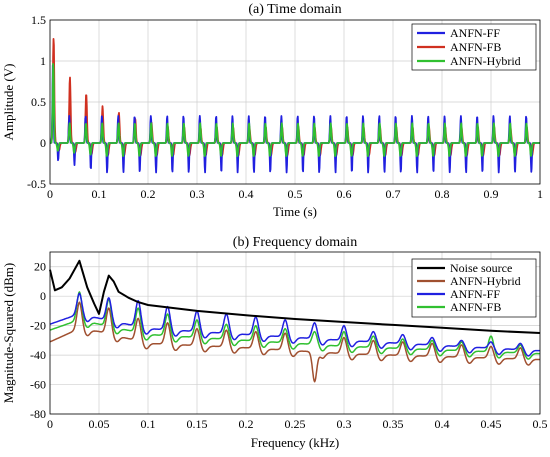 This screenshot has width=550, height=457. I want to click on time-x-tick-label: 0.7, so click(393, 194).